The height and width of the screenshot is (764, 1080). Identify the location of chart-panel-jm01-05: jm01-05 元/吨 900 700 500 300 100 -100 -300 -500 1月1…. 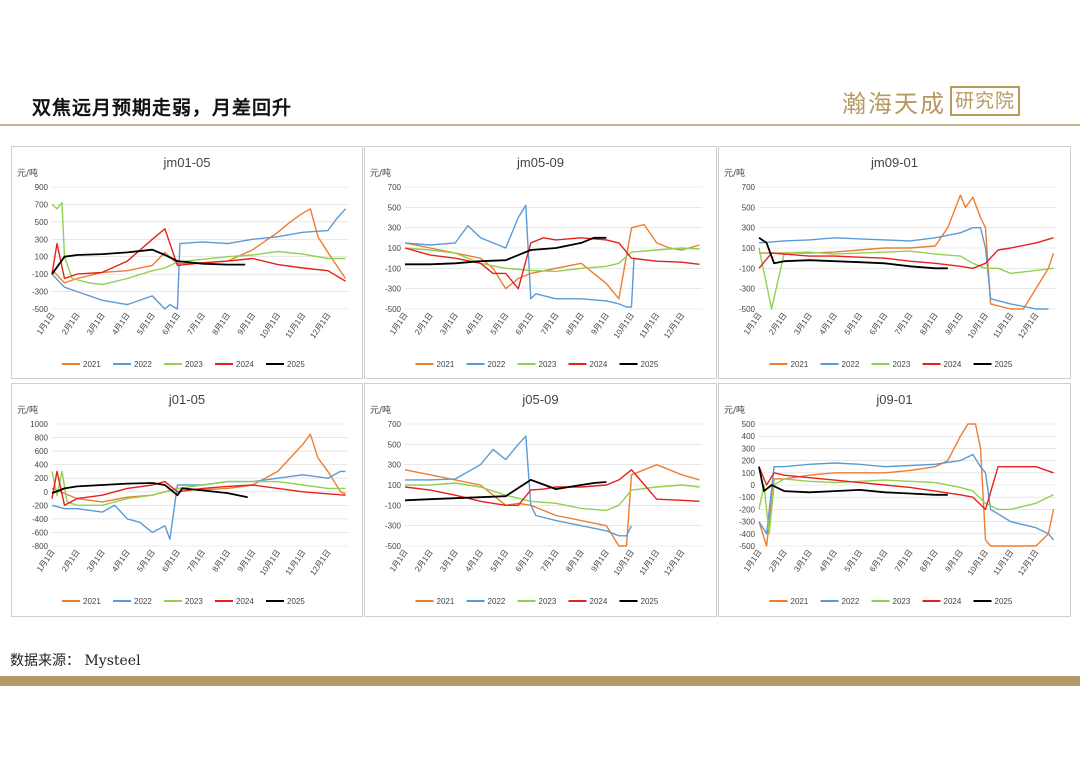
(187, 262).